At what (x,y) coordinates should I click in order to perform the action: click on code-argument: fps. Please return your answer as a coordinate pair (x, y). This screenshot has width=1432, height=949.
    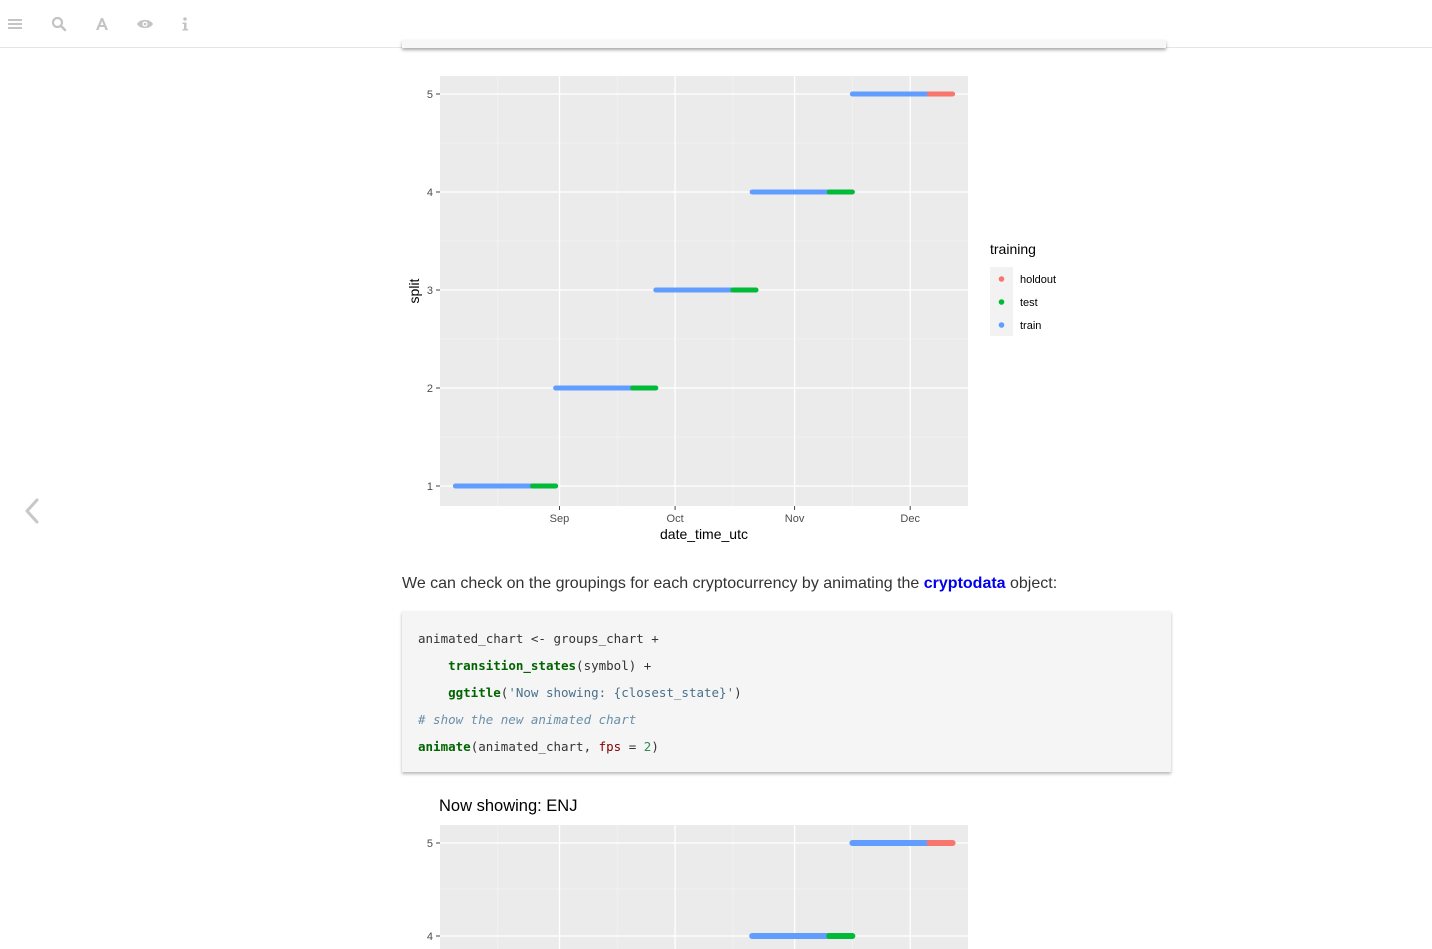
    Looking at the image, I should click on (610, 746).